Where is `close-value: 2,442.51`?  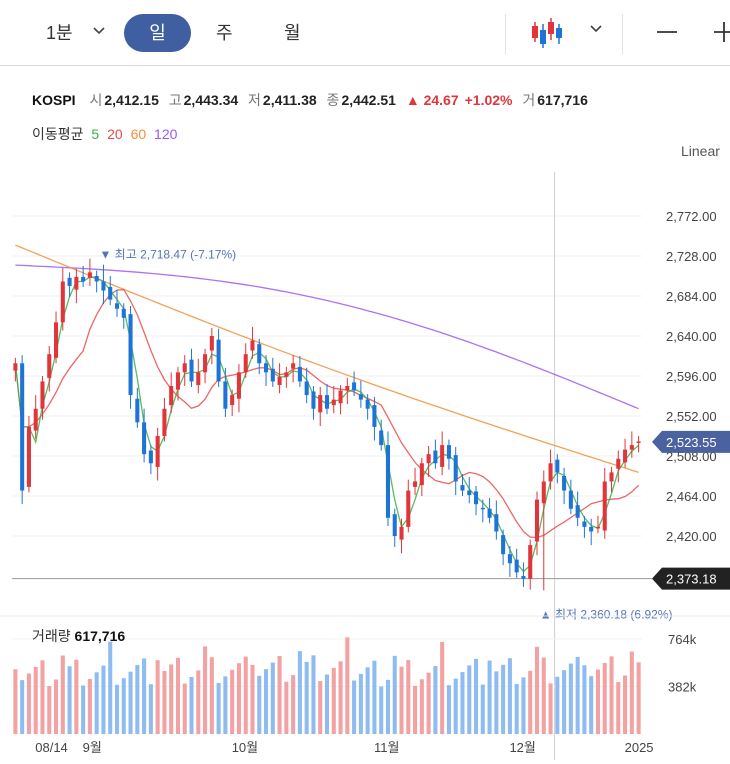 close-value: 2,442.51 is located at coordinates (368, 100).